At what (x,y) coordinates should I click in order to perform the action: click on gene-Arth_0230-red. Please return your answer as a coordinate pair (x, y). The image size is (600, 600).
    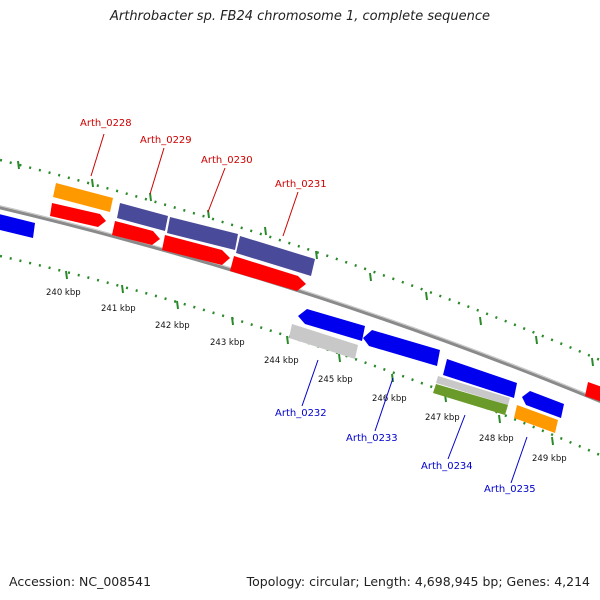
    Looking at the image, I should click on (196, 250).